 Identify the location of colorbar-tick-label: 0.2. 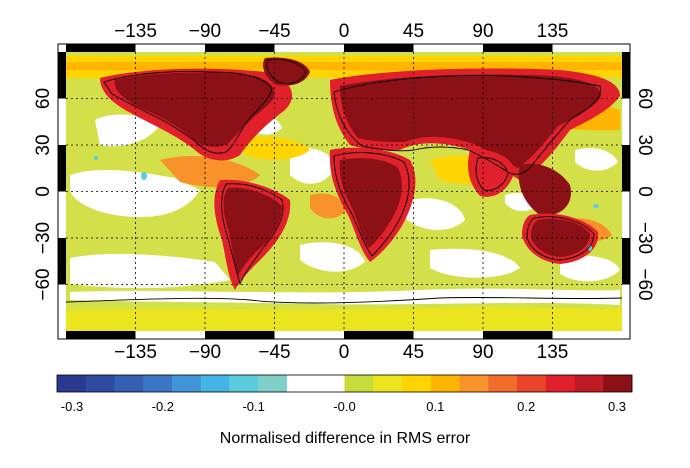
(526, 406).